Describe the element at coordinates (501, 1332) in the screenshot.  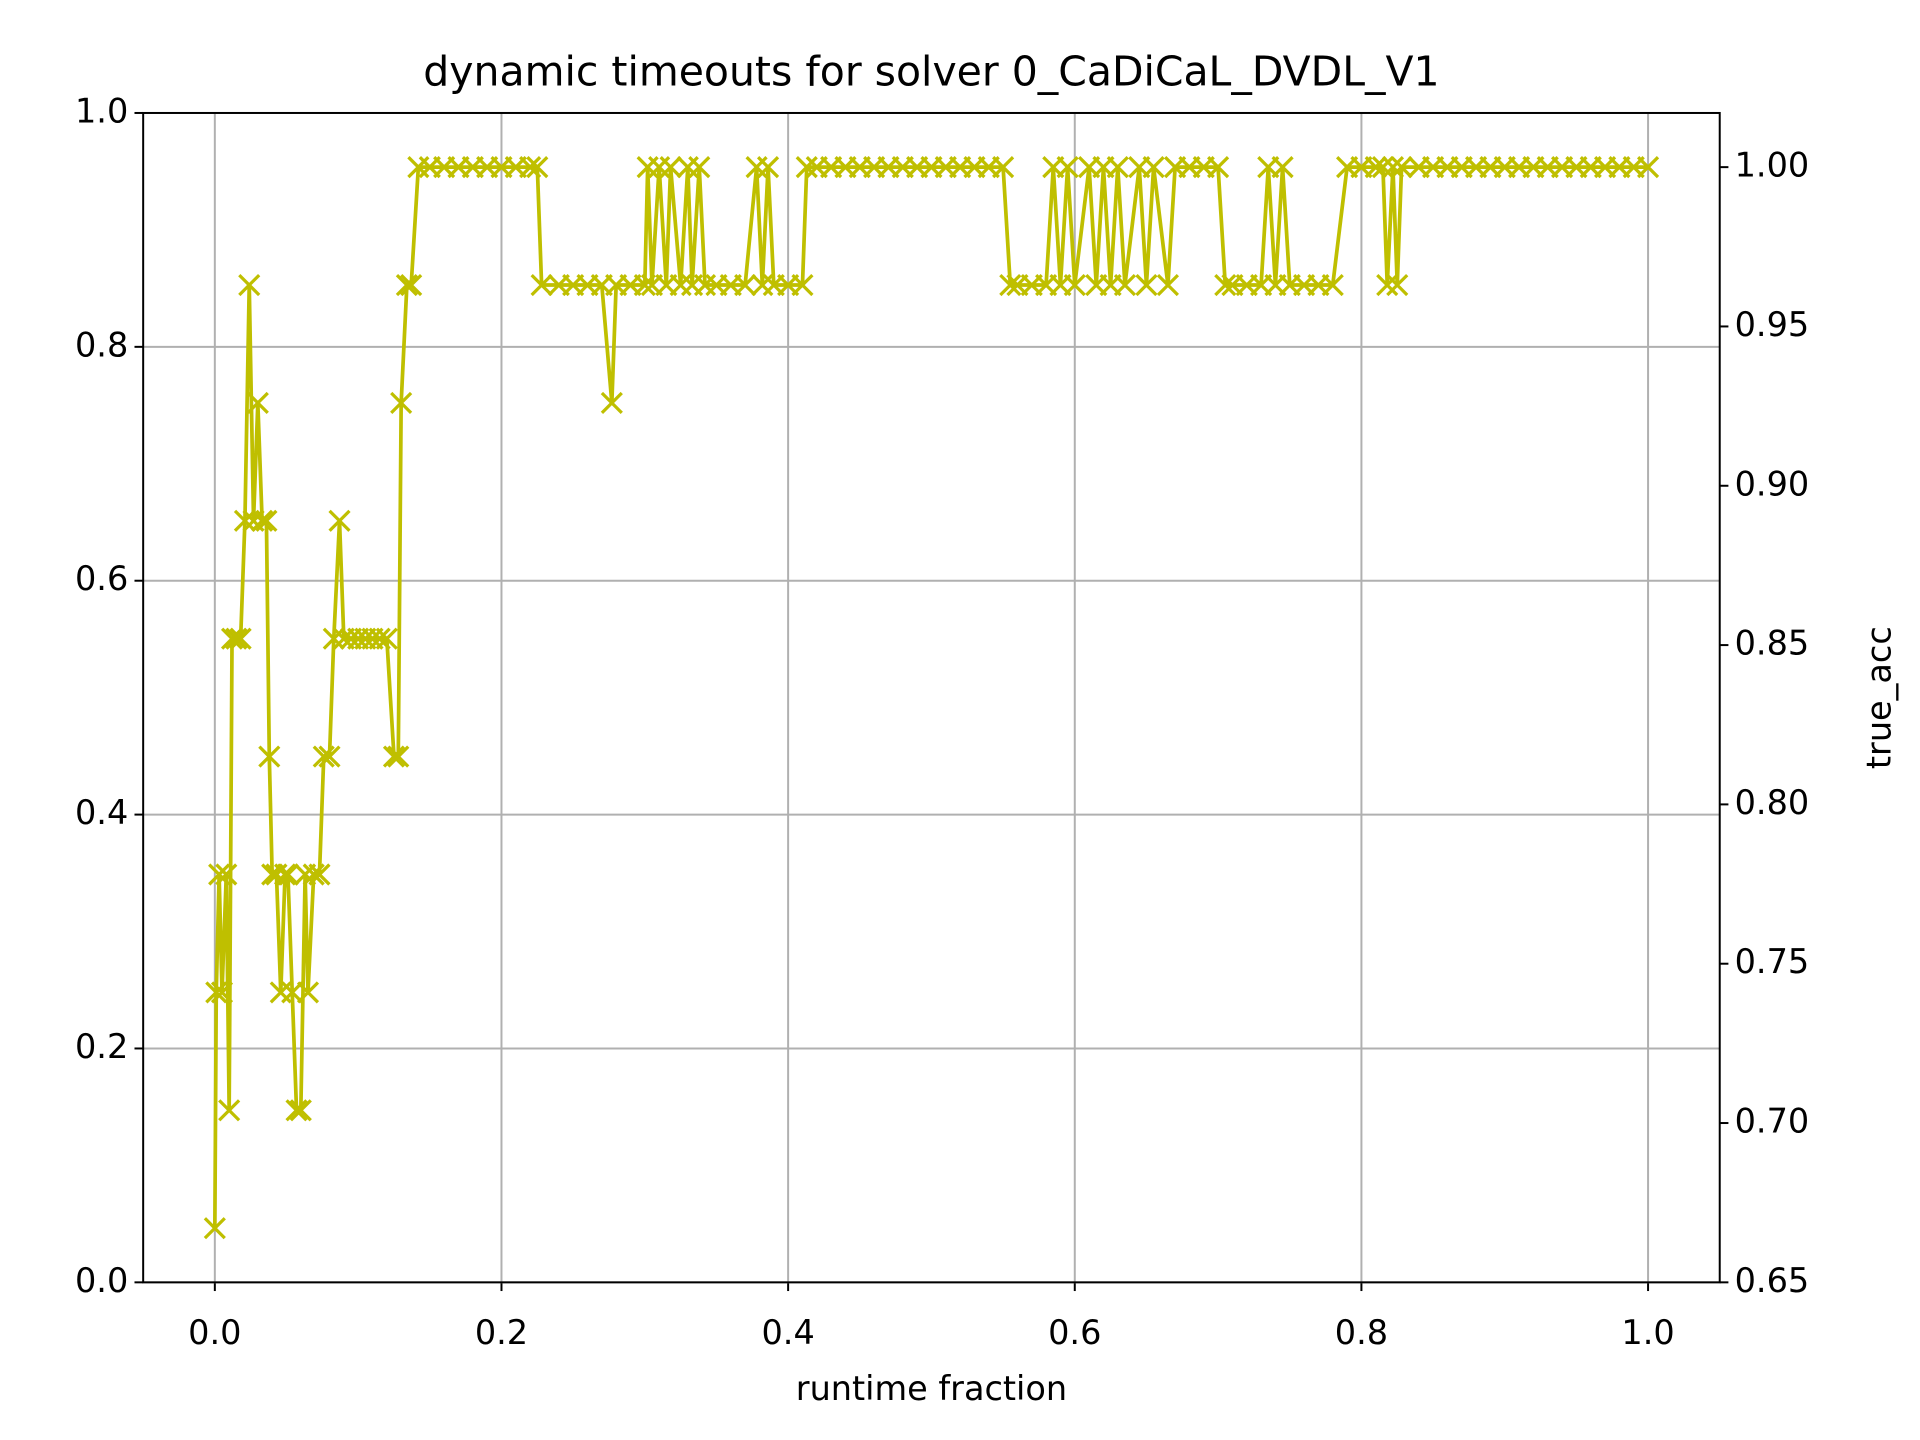
I see `x-tick-label: 0.2` at that location.